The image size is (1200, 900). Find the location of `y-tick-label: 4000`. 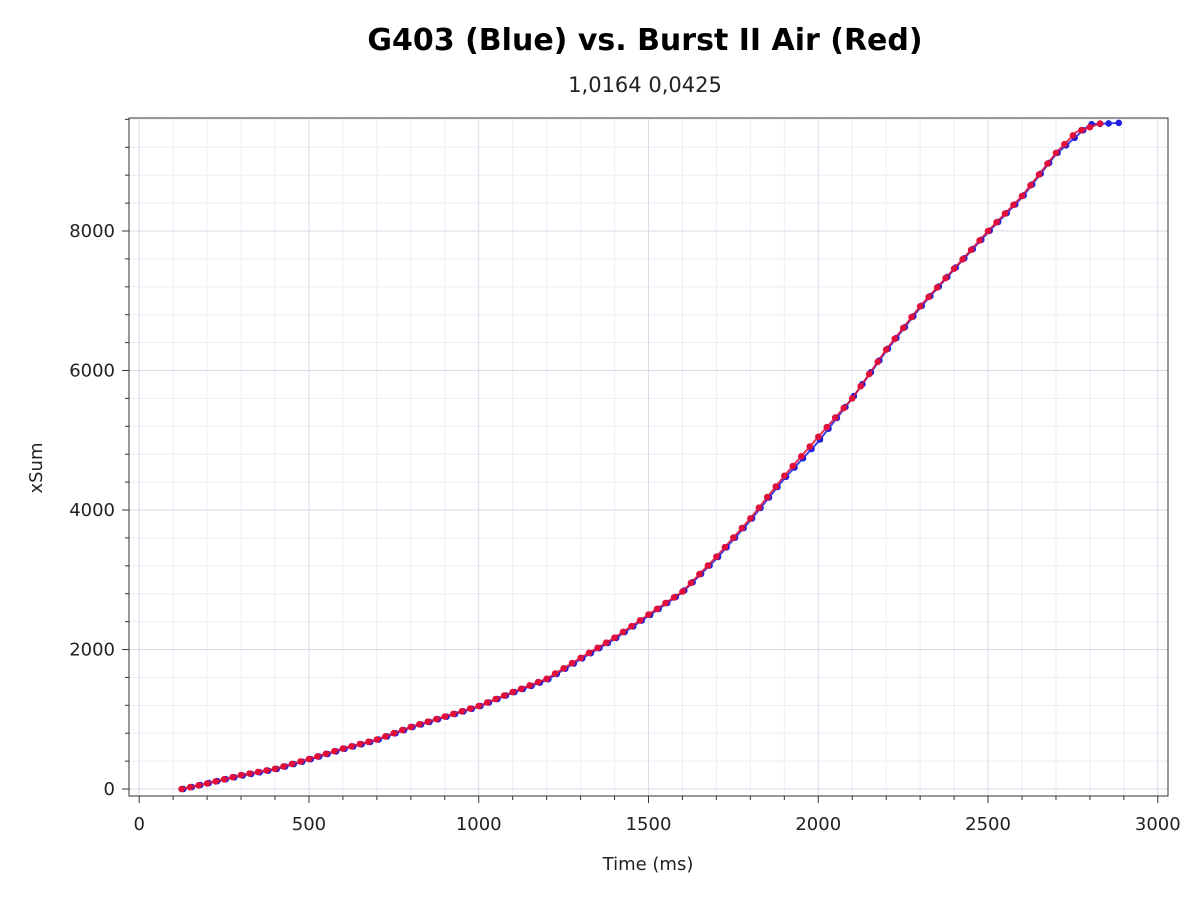

y-tick-label: 4000 is located at coordinates (92, 510).